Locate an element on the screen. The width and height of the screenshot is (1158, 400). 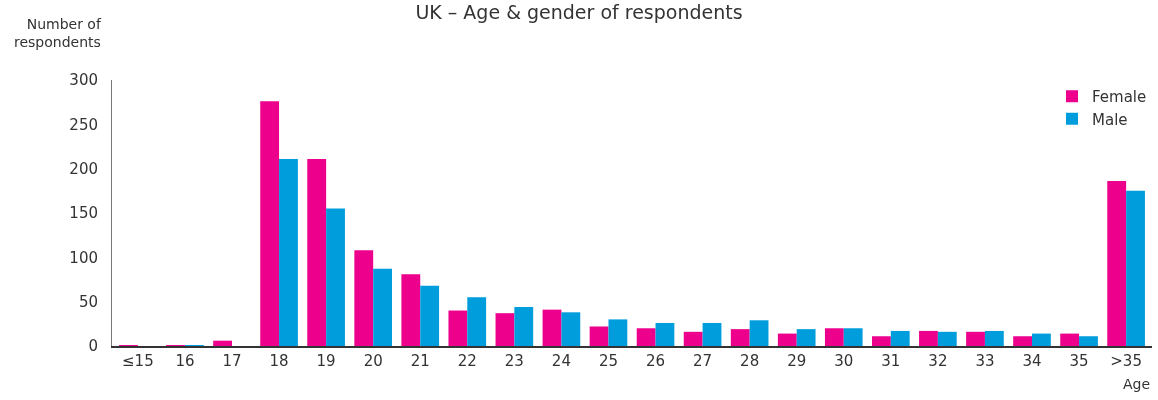
x-tick-label: 33 is located at coordinates (985, 360).